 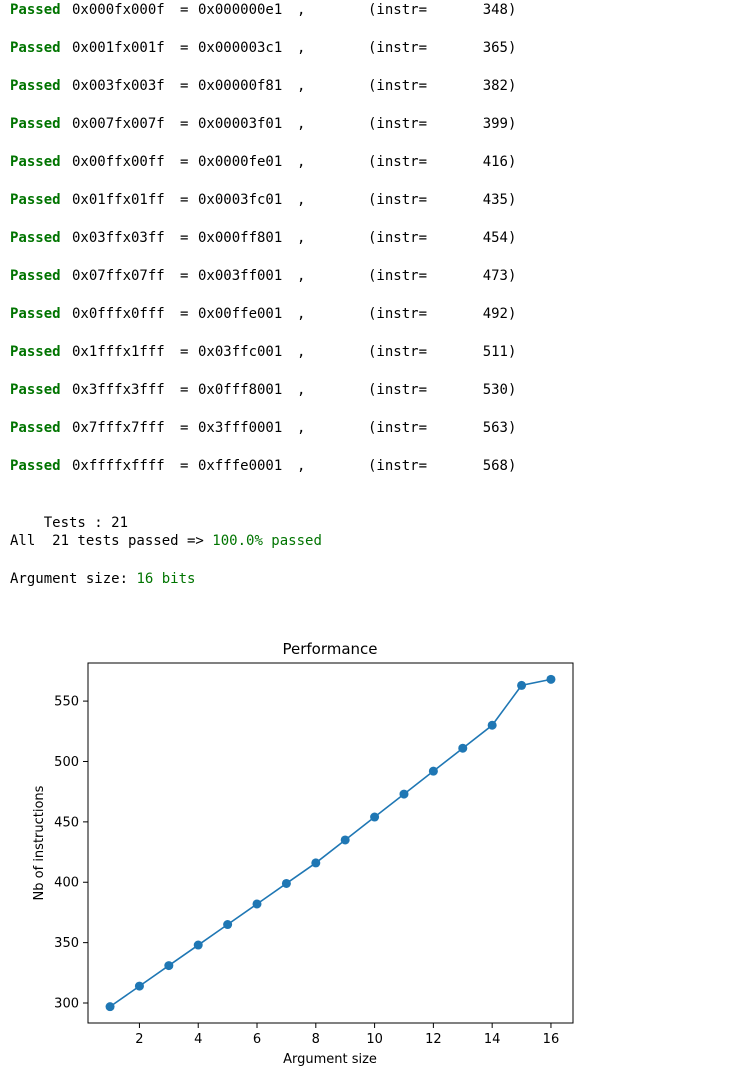 What do you see at coordinates (495, 428) in the screenshot?
I see `row-instr-count: 563` at bounding box center [495, 428].